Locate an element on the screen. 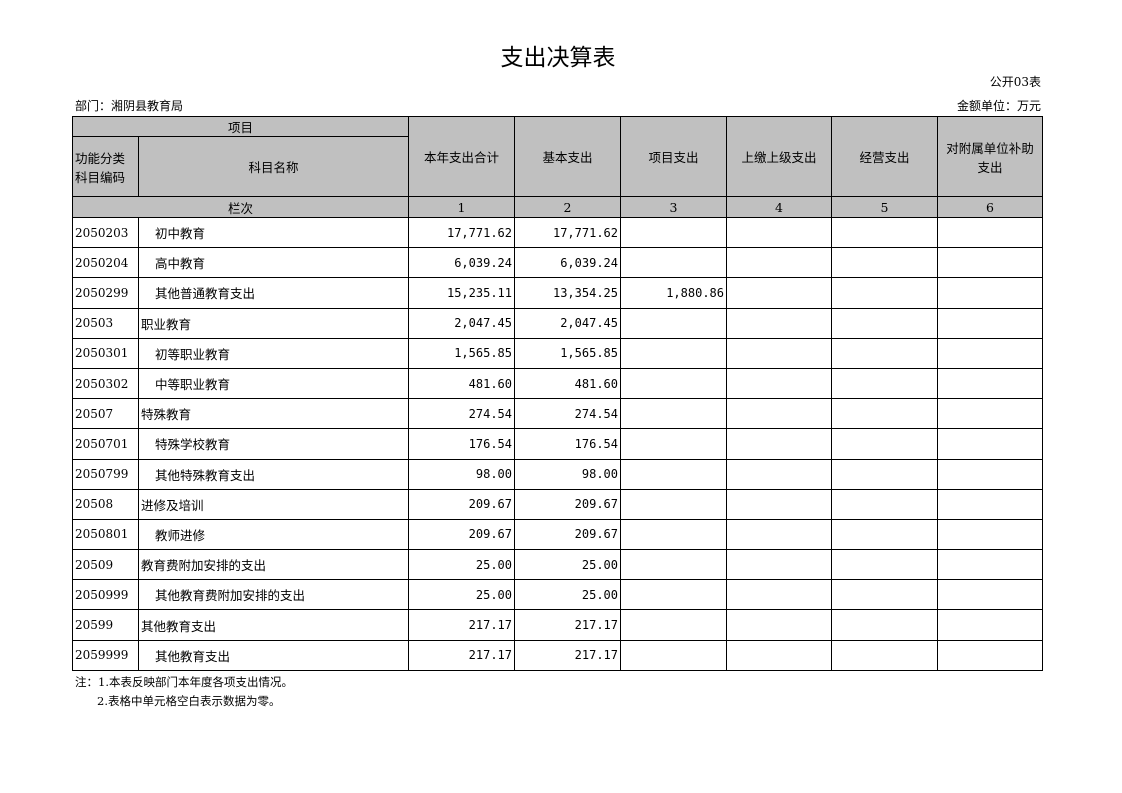 The image size is (1122, 793). row-index-6: 6 is located at coordinates (990, 207).